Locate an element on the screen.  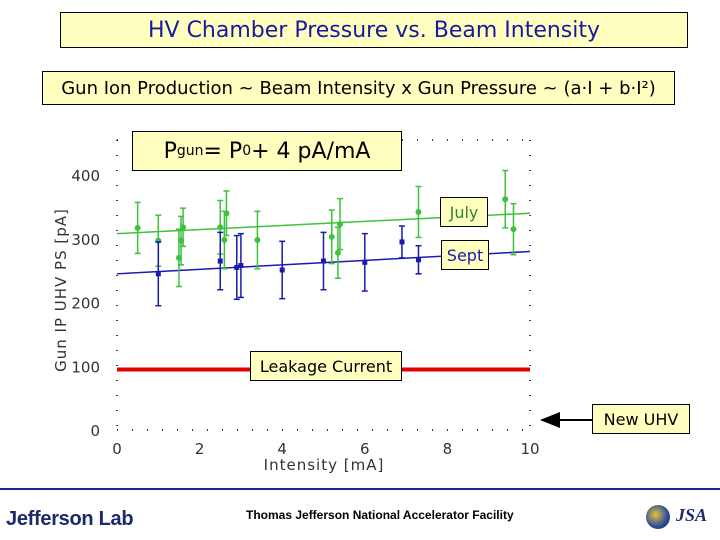
x-tick-label: 2 is located at coordinates (200, 449).